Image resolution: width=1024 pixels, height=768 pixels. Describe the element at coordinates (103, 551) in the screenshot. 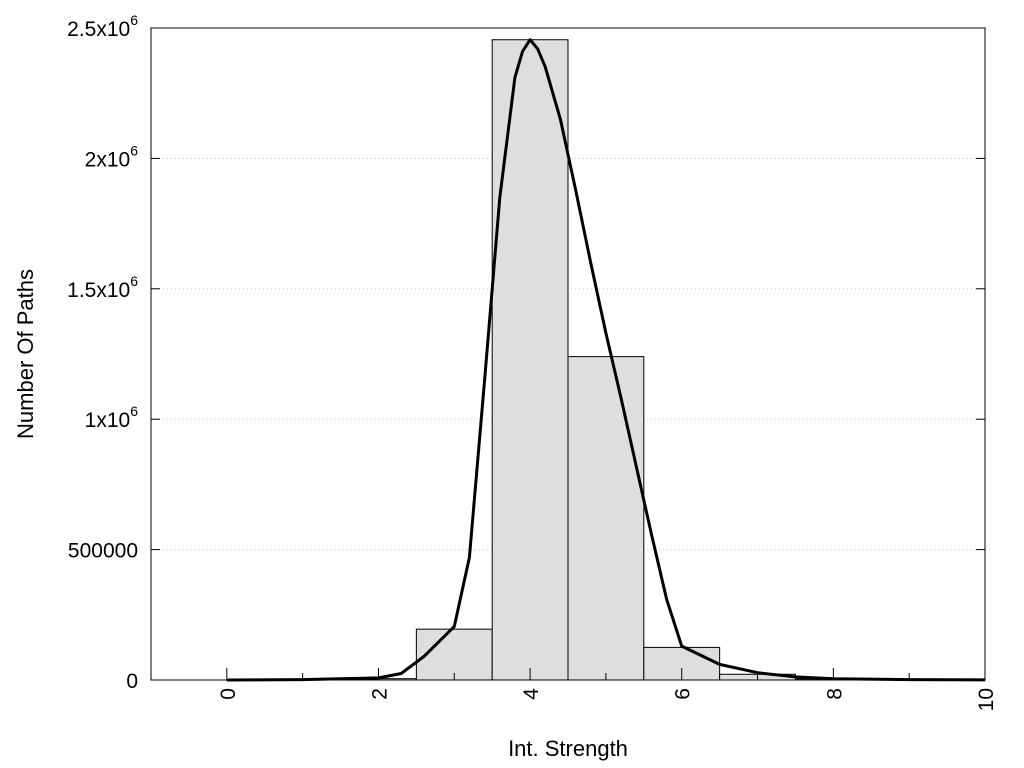

I see `y-tick-label-1: 500000` at that location.